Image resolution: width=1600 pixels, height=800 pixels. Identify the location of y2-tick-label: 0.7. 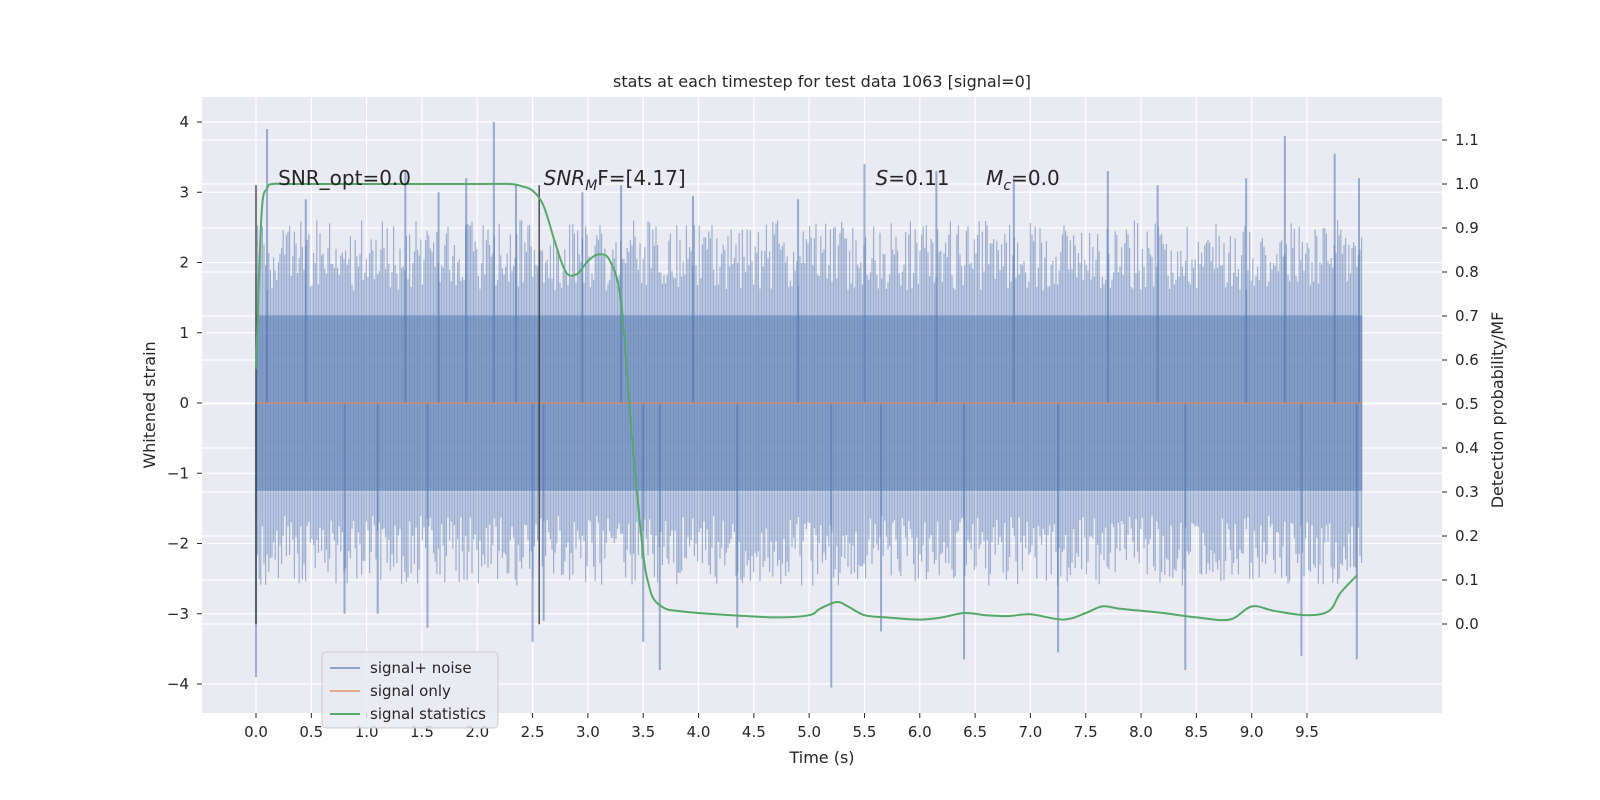
(1467, 316).